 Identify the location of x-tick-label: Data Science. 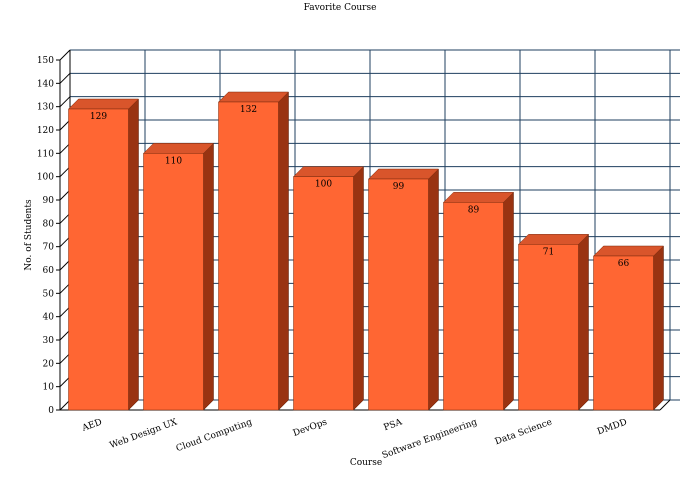
(524, 432).